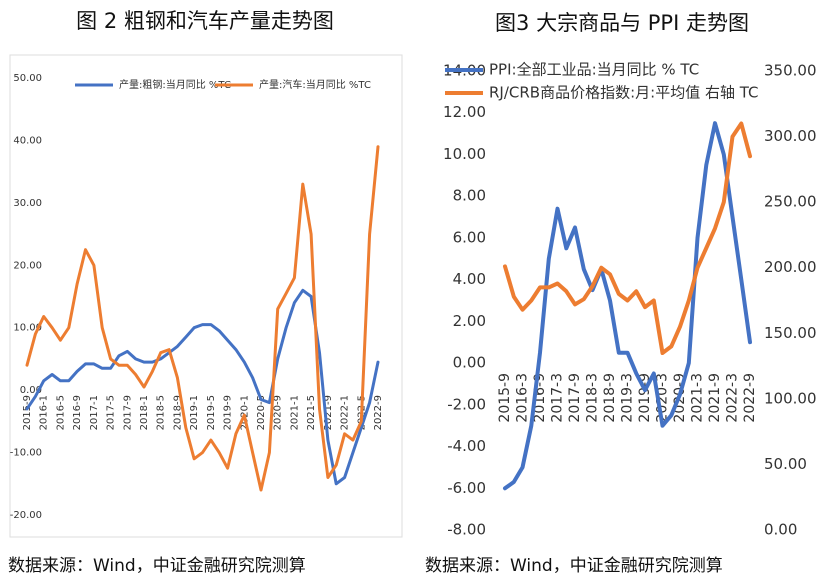 The image size is (832, 587). I want to click on x-tick-label: 2019-9, so click(228, 412).